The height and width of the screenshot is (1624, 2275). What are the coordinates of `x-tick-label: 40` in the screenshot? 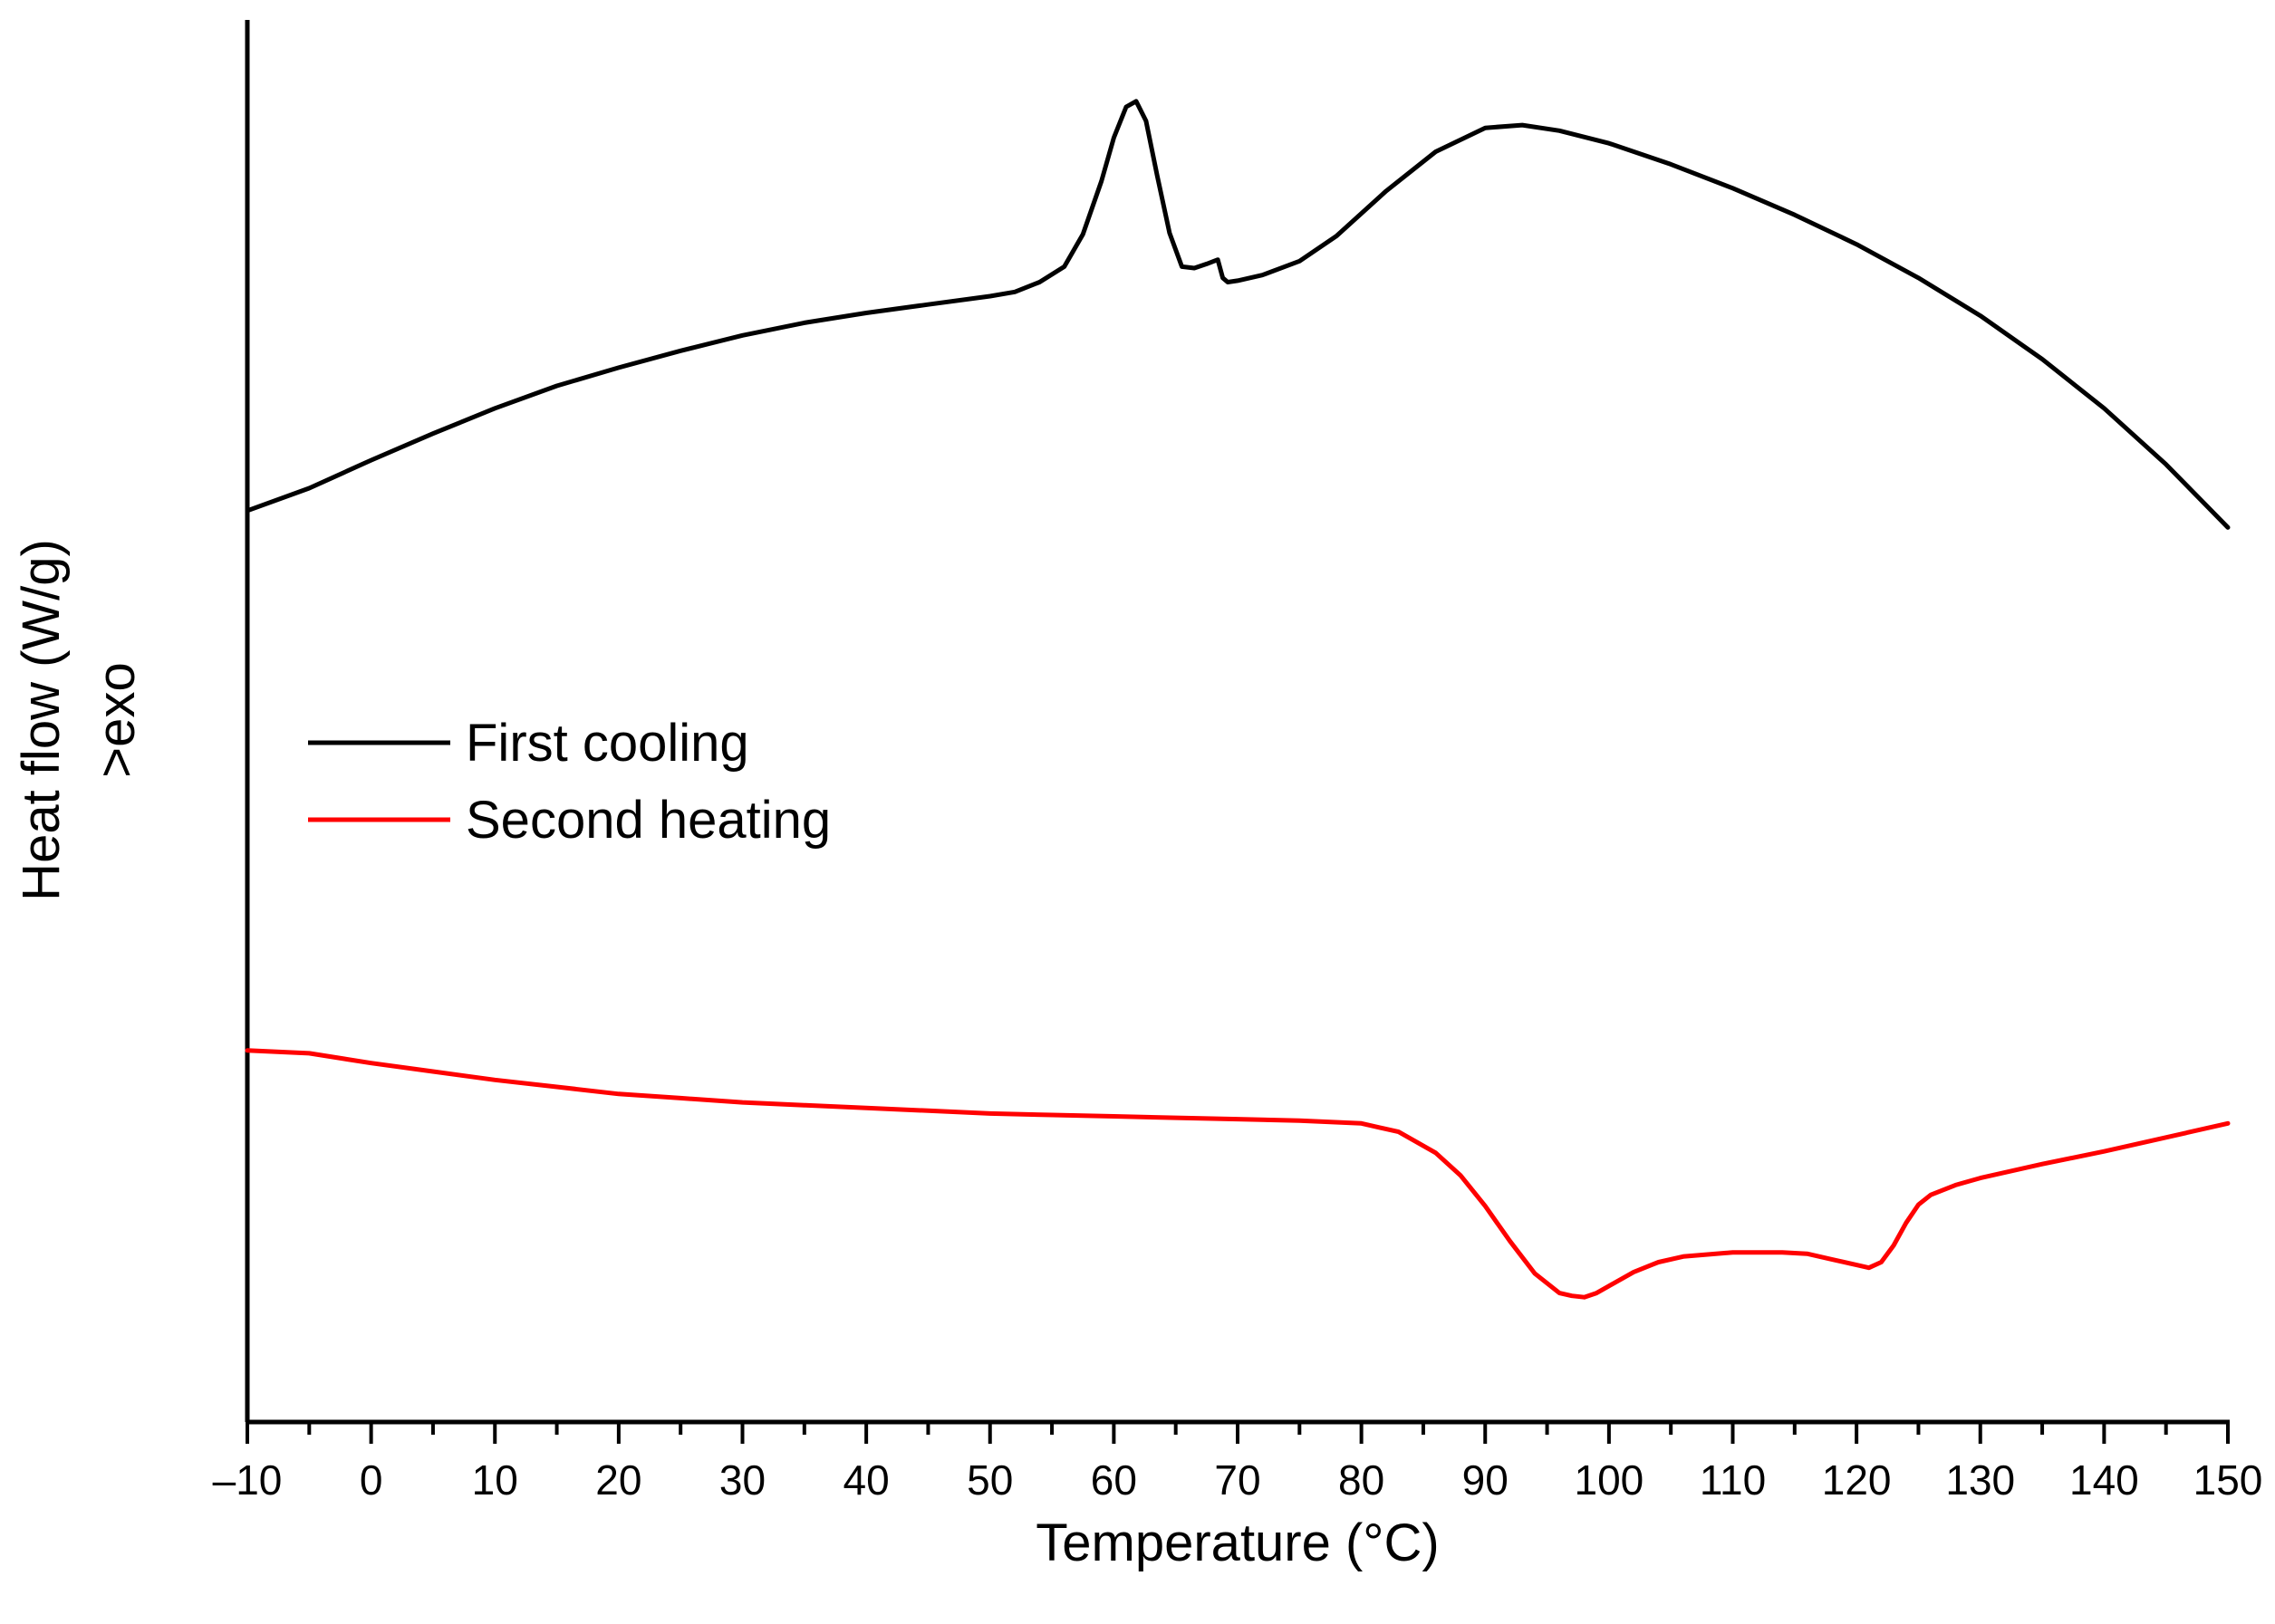 It's located at (866, 1480).